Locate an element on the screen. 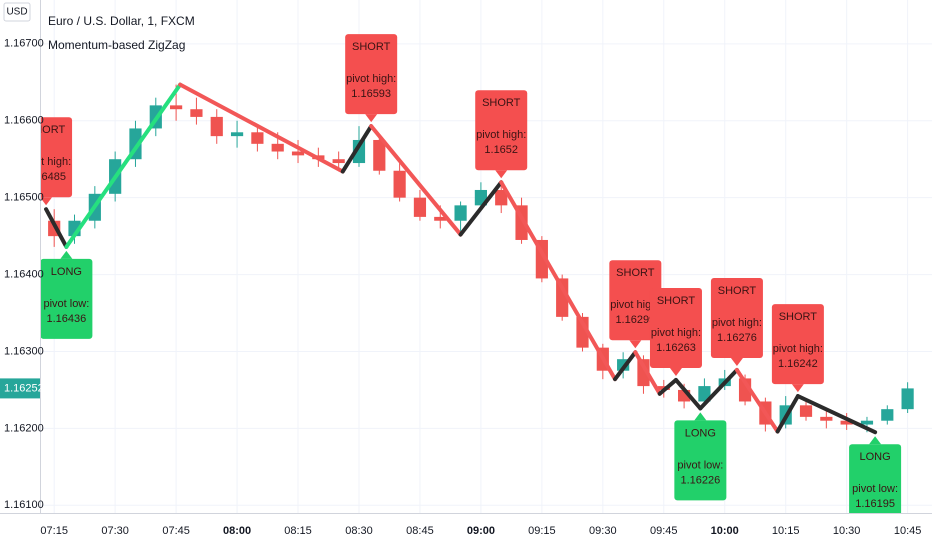 This screenshot has height=550, width=932. x-tick-label: 07:15 is located at coordinates (54, 531).